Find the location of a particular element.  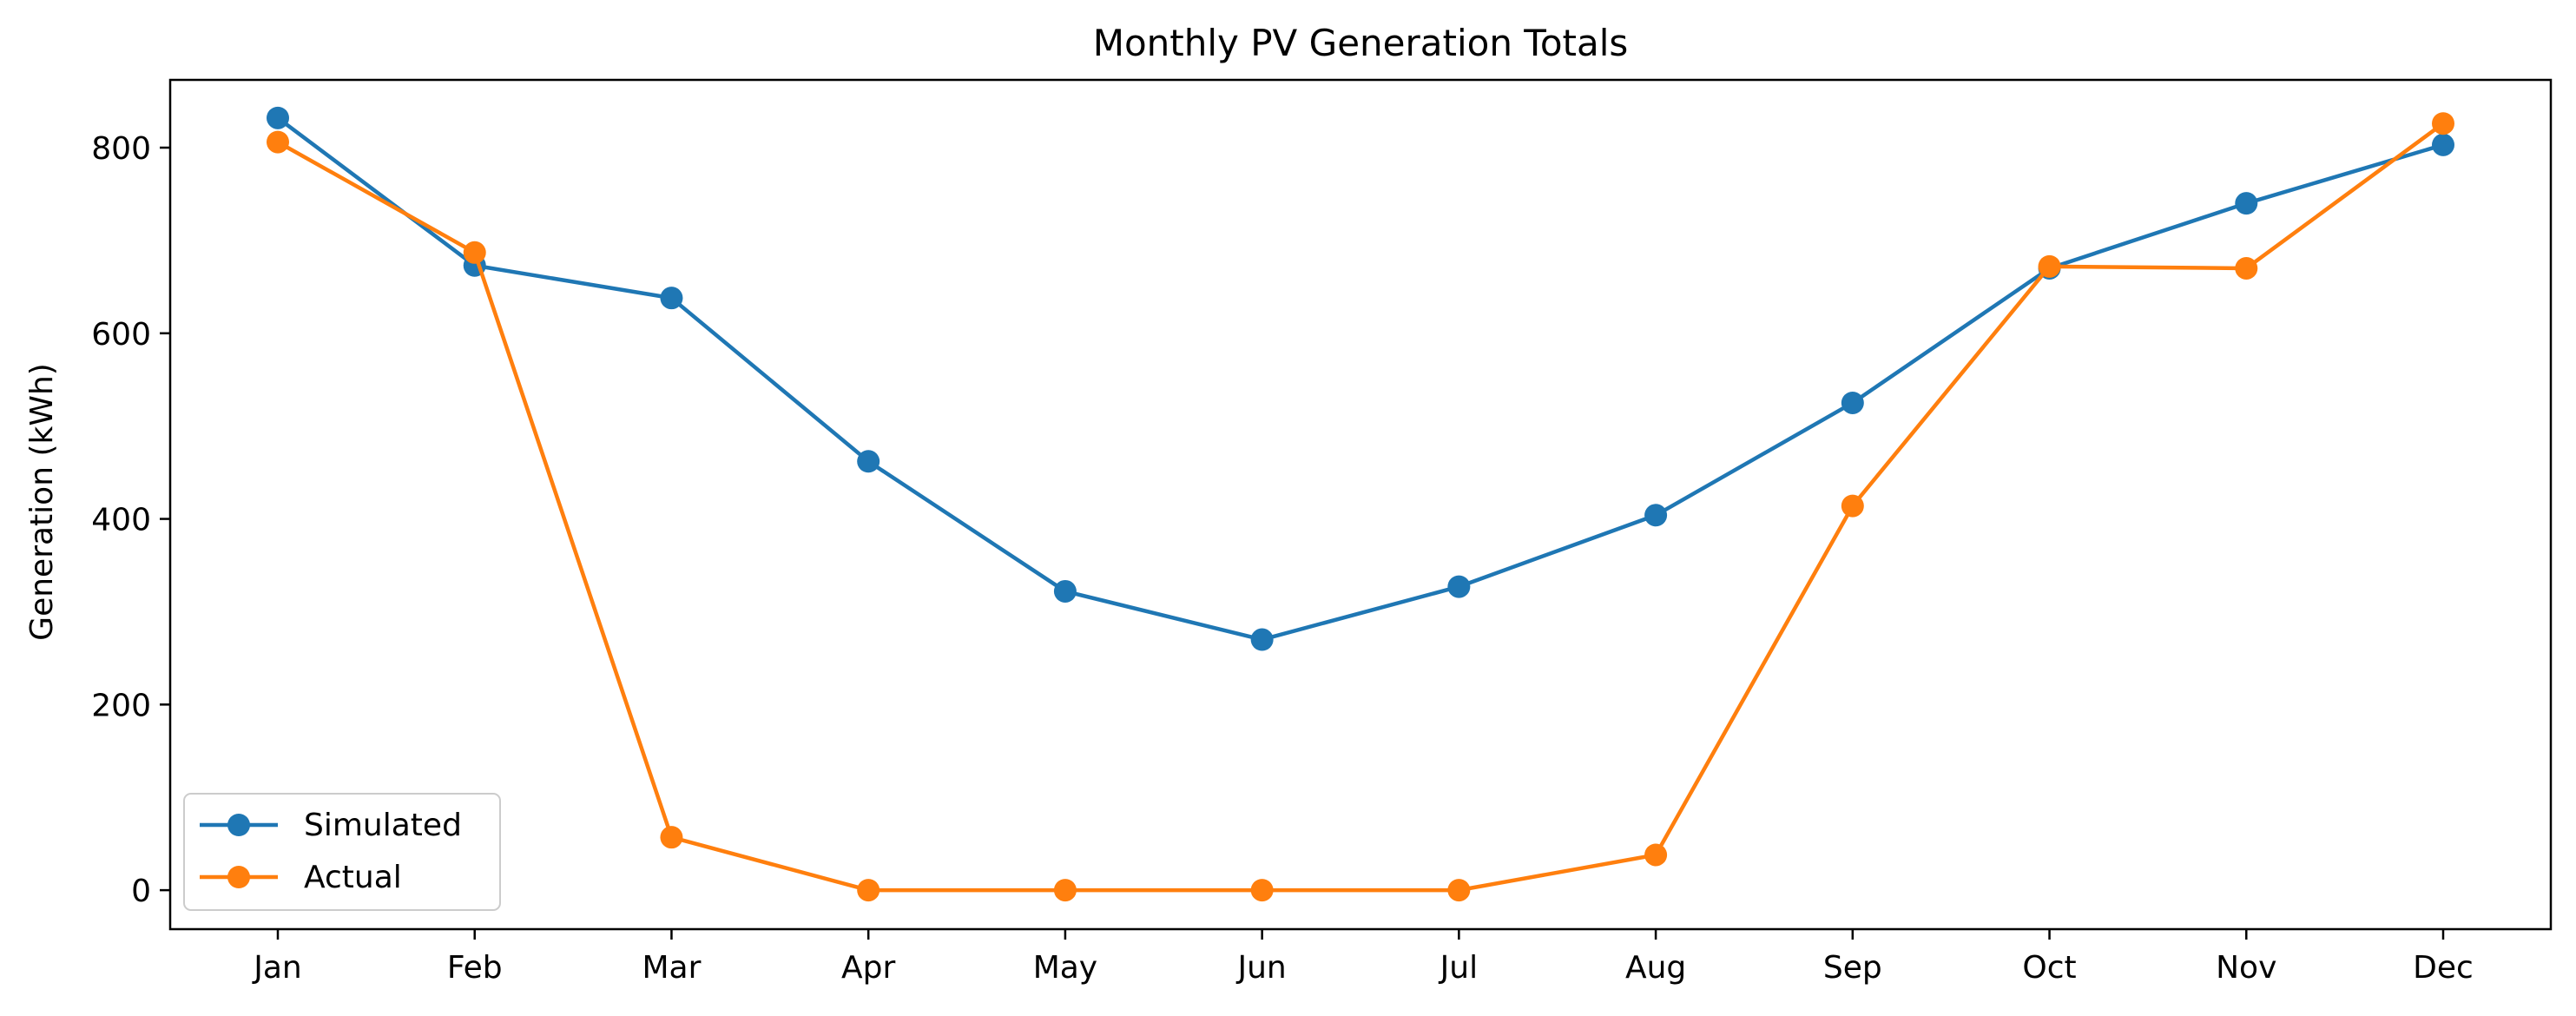

x-tick-label: Mar is located at coordinates (671, 968).